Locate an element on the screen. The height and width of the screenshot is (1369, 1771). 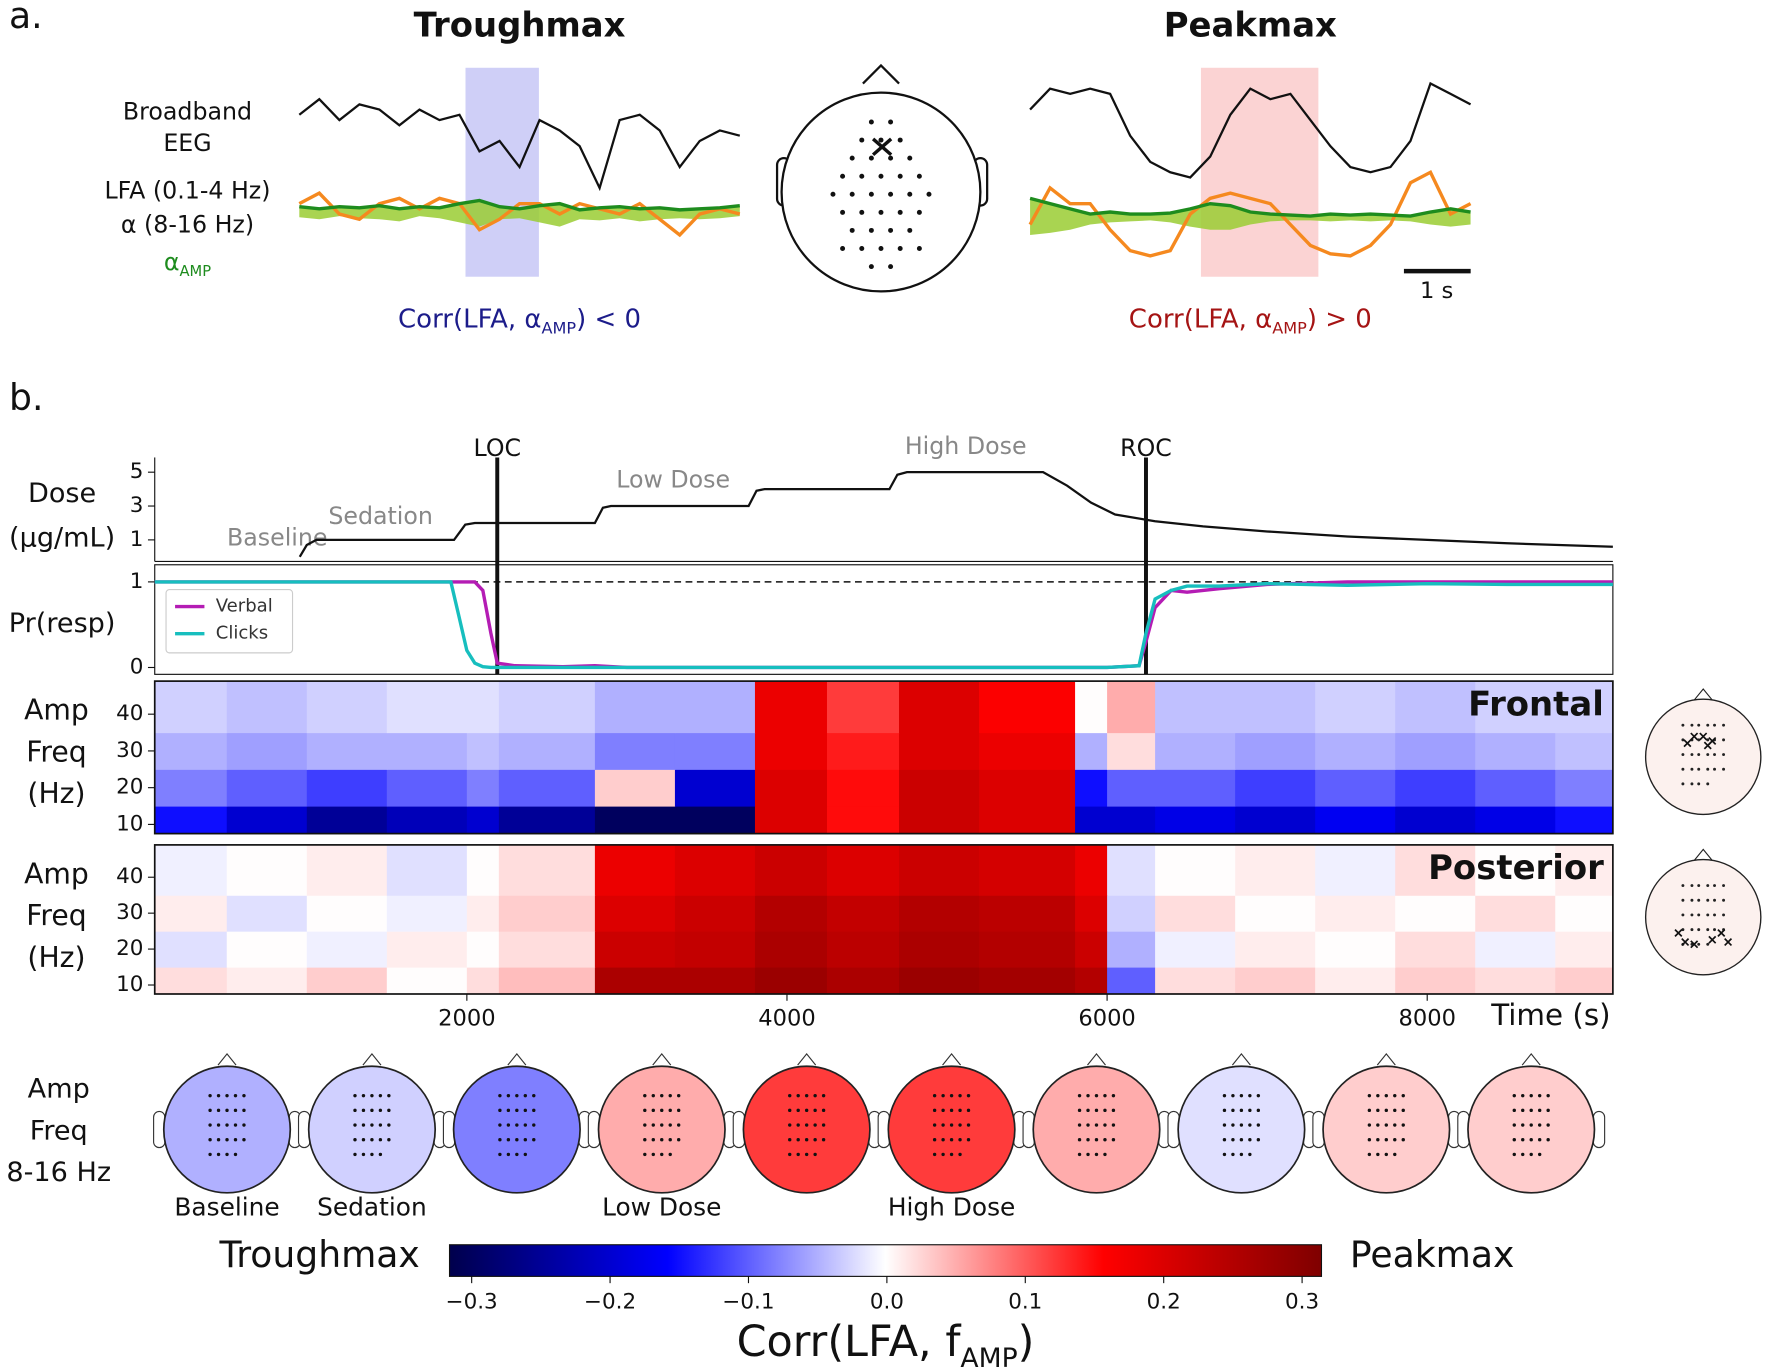
caption-text: ) < 0 is located at coordinates (608, 319).